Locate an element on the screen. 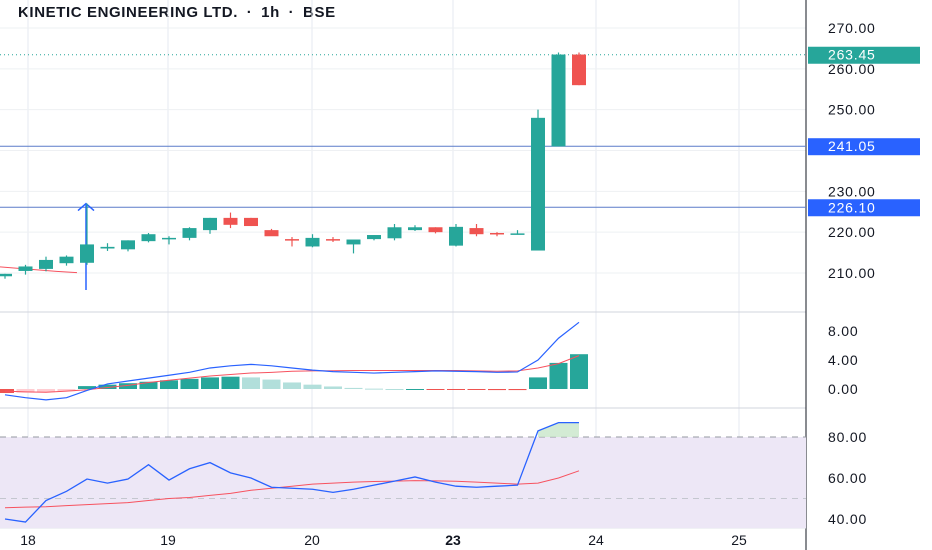 This screenshot has width=932, height=550. macd-tick-label: 4.00 is located at coordinates (843, 360).